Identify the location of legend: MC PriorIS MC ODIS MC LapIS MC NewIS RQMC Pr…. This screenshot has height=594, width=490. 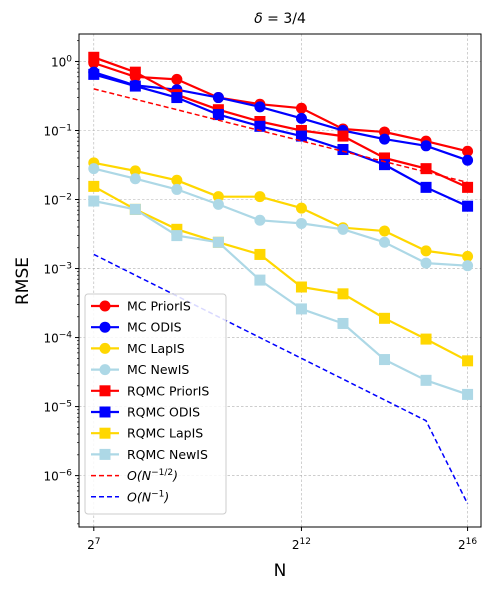
(155, 404).